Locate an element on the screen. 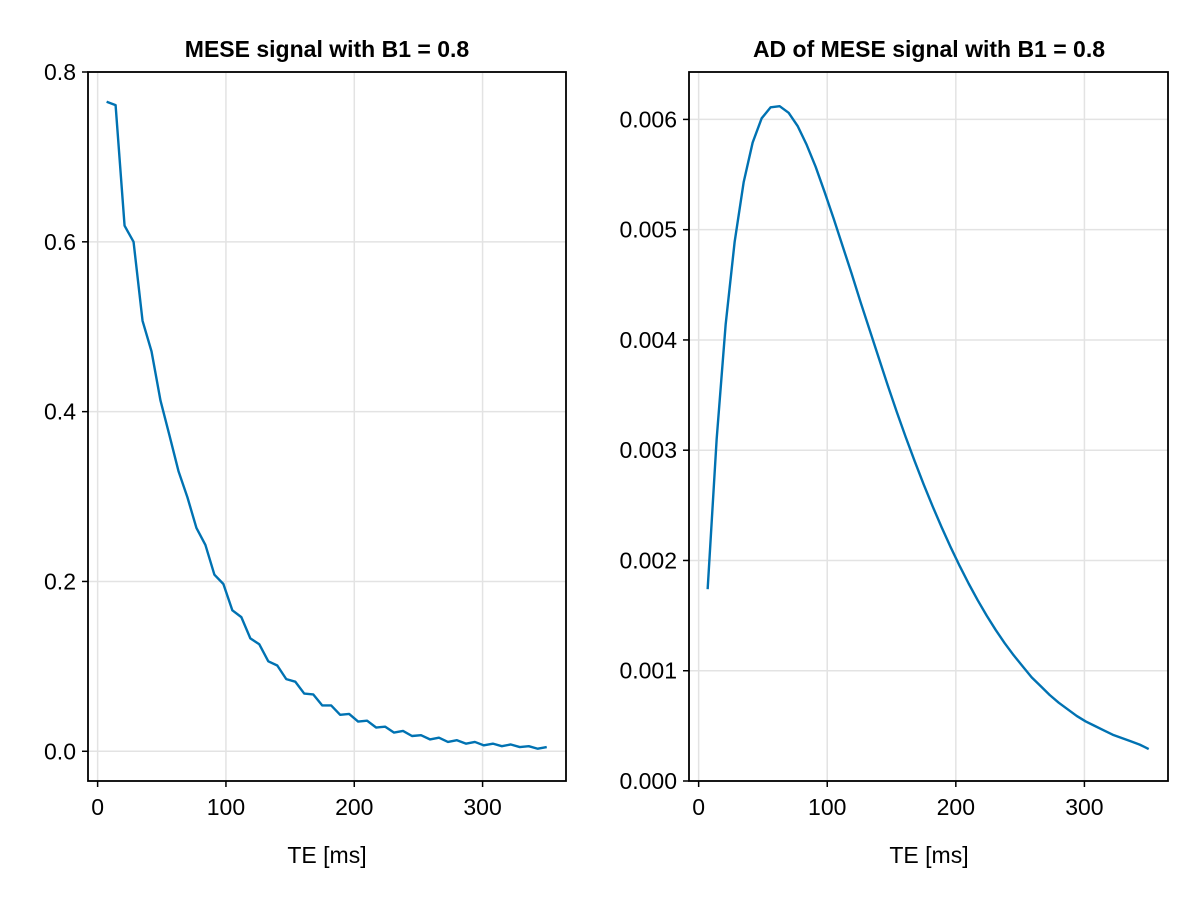 The image size is (1200, 900). y-tick-label: 0.006 is located at coordinates (648, 119).